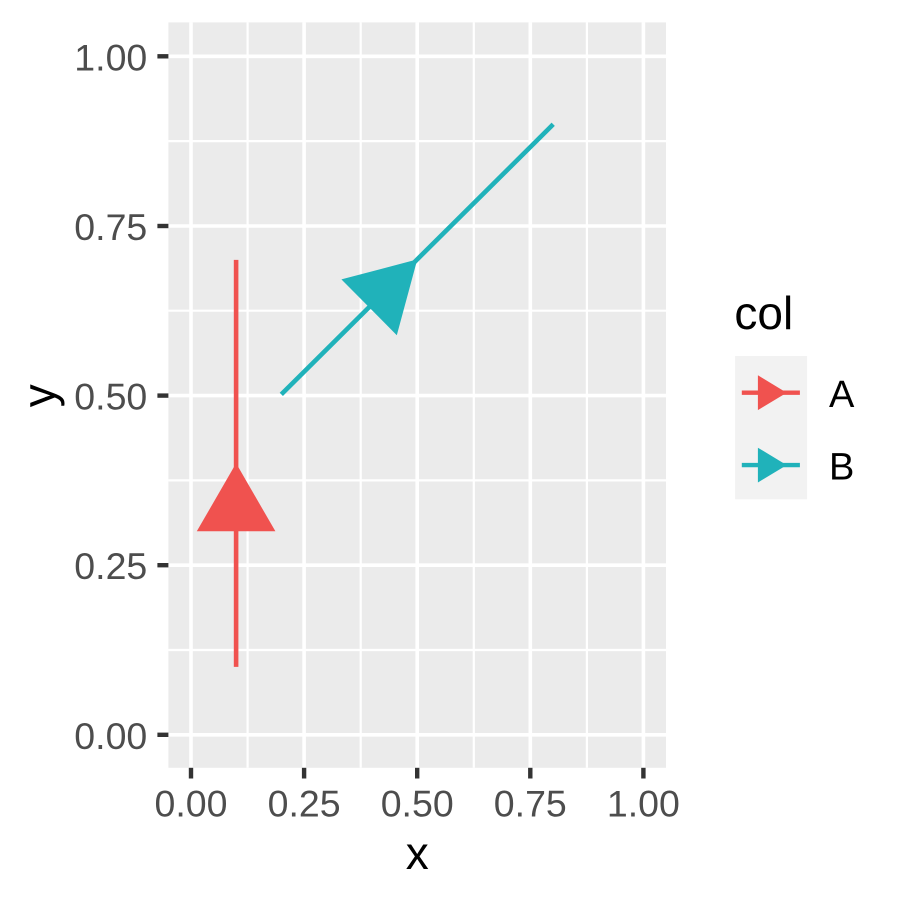  I want to click on svg-text: y, so click(39, 395).